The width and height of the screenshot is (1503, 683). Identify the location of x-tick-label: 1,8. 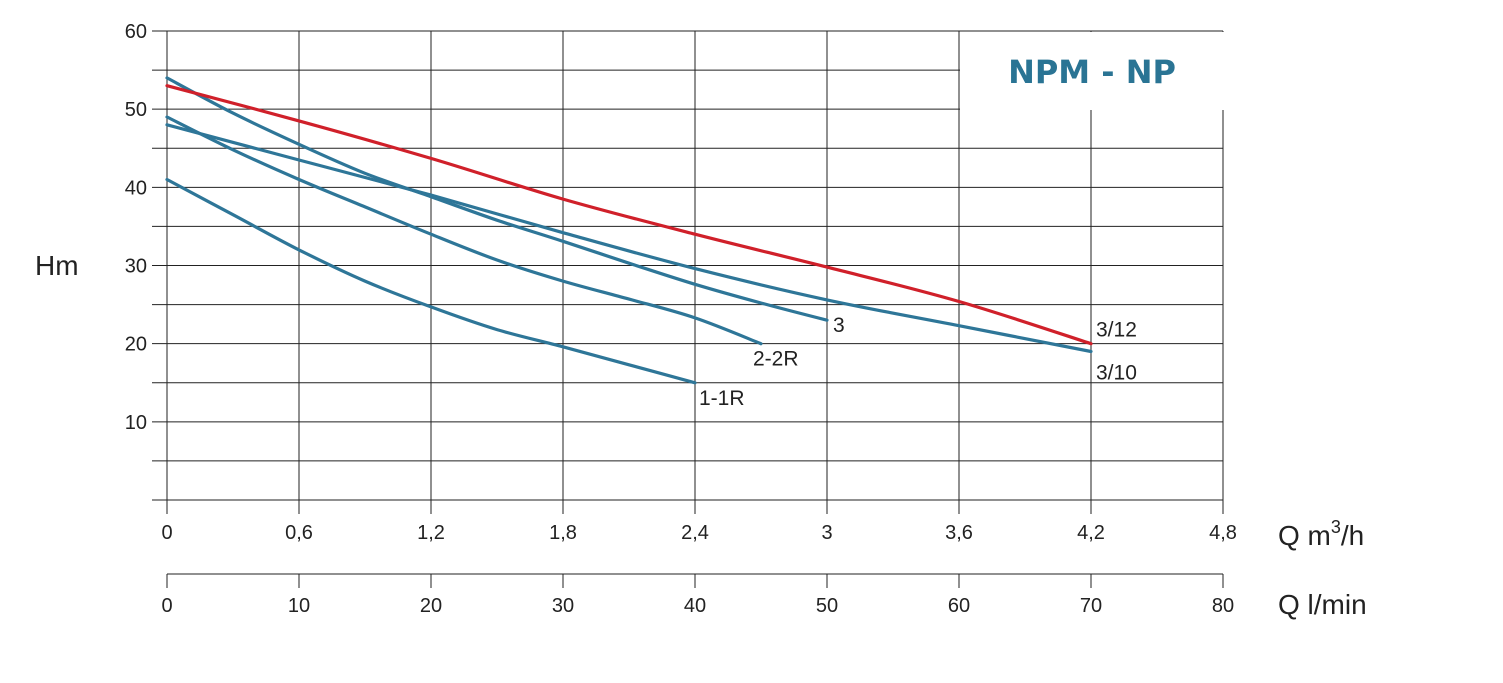
(563, 533).